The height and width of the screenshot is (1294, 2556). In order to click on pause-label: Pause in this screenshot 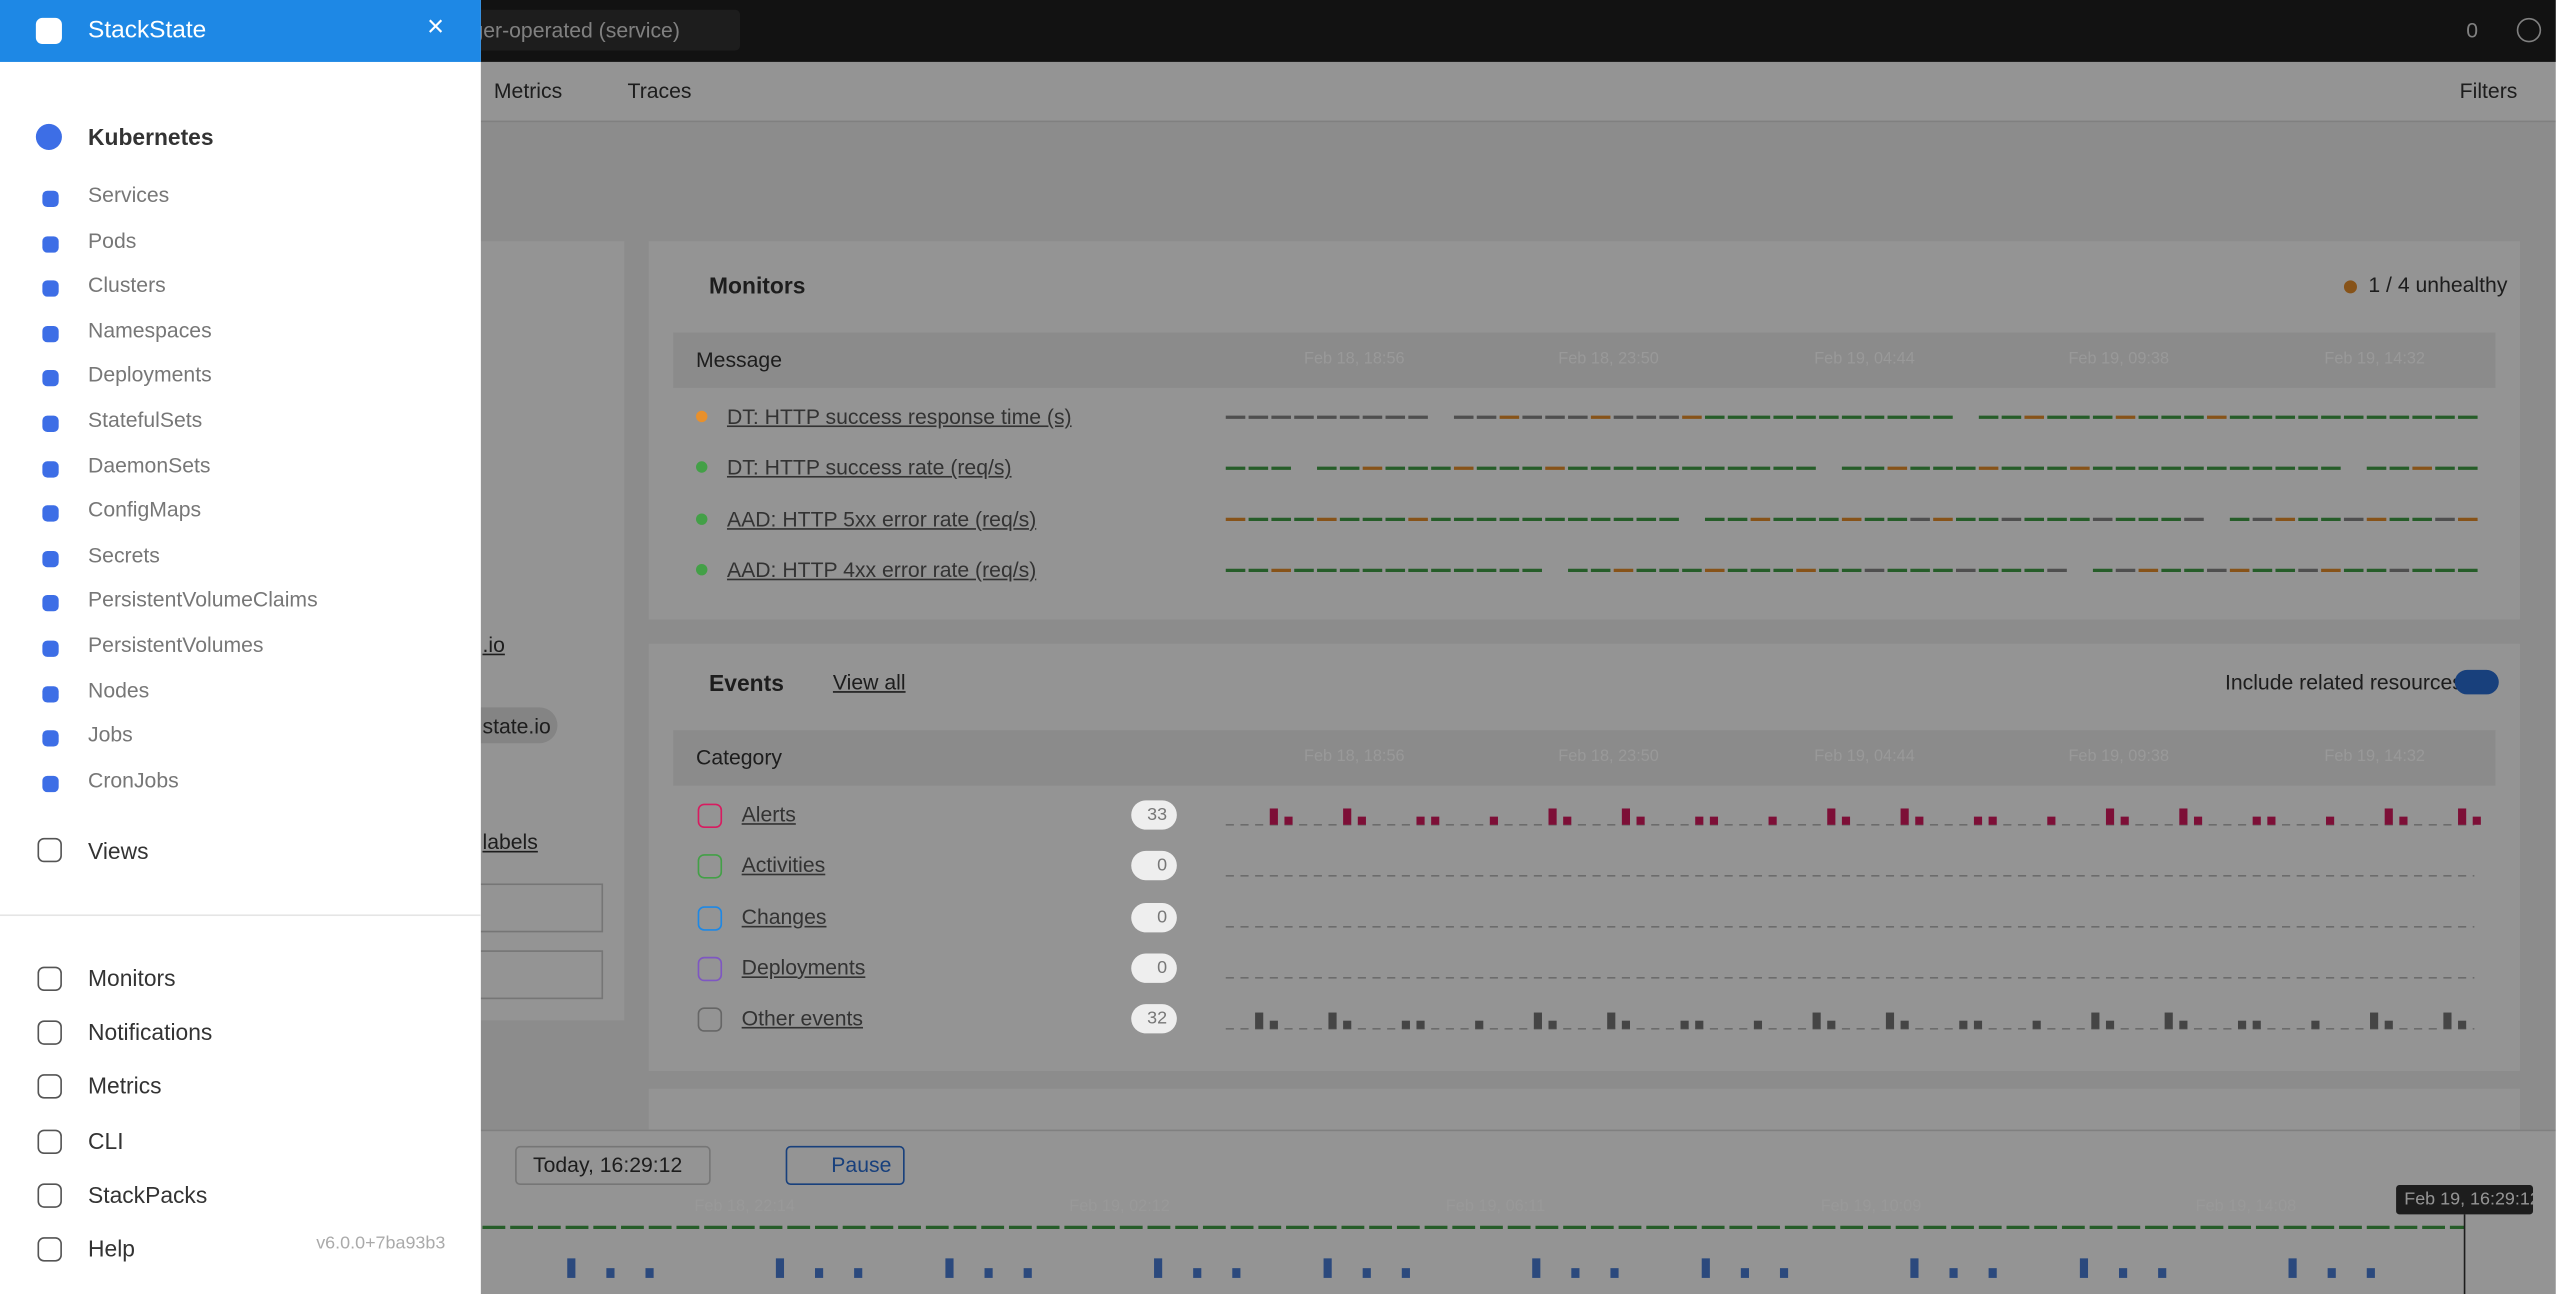, I will do `click(861, 1164)`.